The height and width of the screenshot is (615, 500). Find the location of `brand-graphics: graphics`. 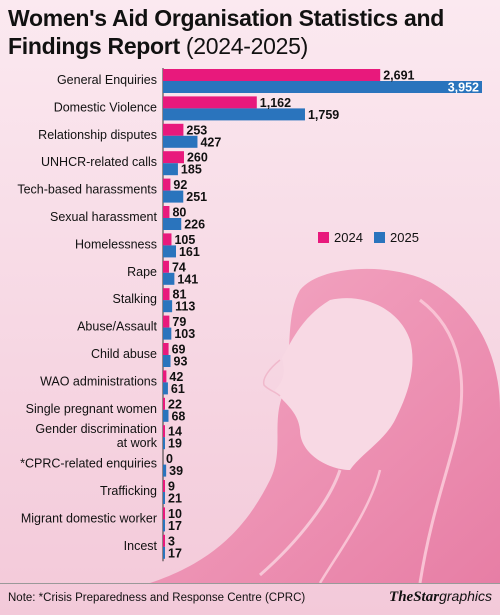

brand-graphics: graphics is located at coordinates (465, 596).